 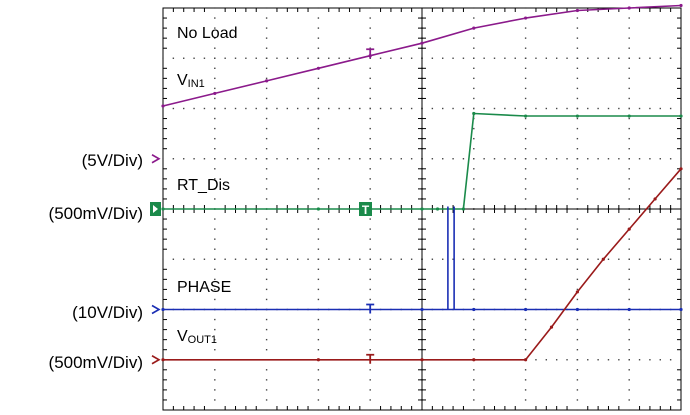 I want to click on series-vin1-point, so click(x=422, y=43).